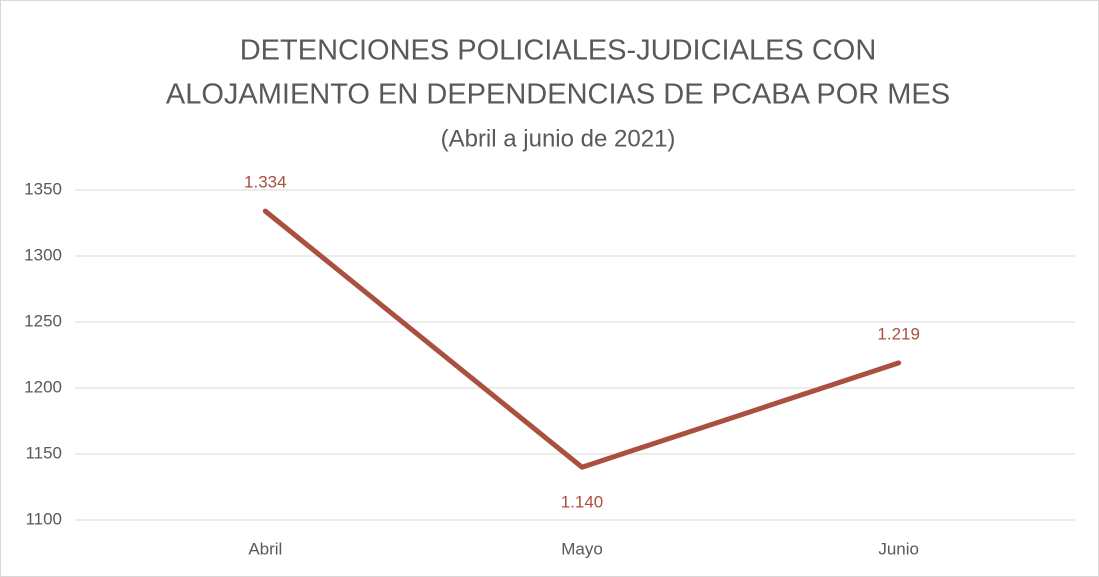  What do you see at coordinates (43, 386) in the screenshot?
I see `y-tick-label: 1200` at bounding box center [43, 386].